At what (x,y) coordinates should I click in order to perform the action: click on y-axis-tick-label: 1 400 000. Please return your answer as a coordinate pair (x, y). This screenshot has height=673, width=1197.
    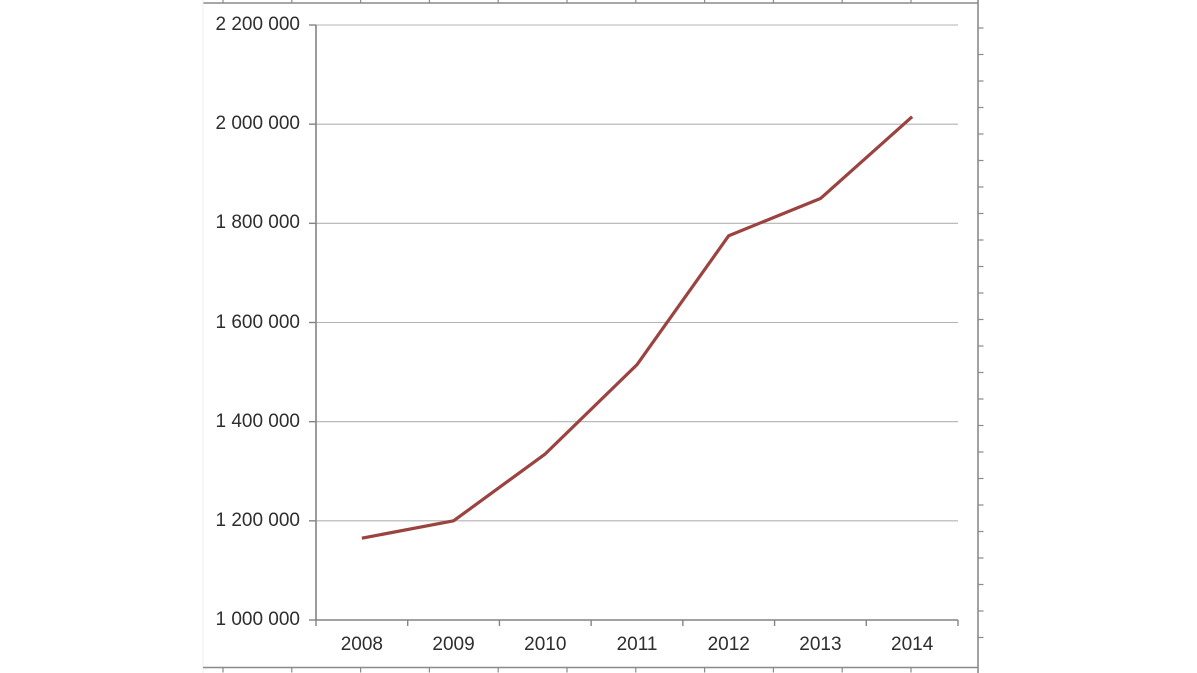
    Looking at the image, I should click on (257, 421).